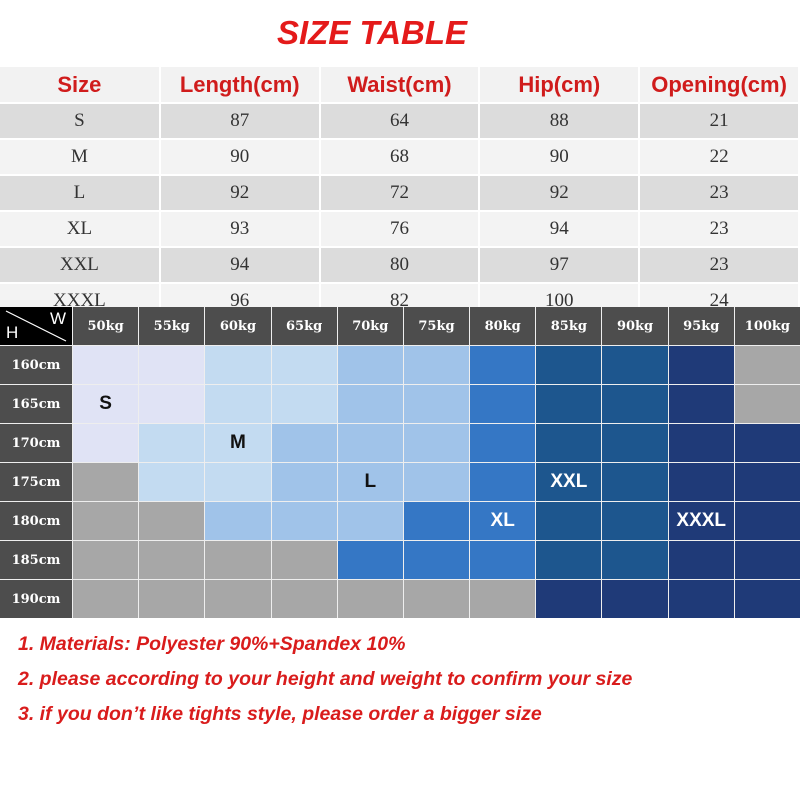 This screenshot has width=800, height=800. Describe the element at coordinates (240, 156) in the screenshot. I see `table-cell: 90` at that location.